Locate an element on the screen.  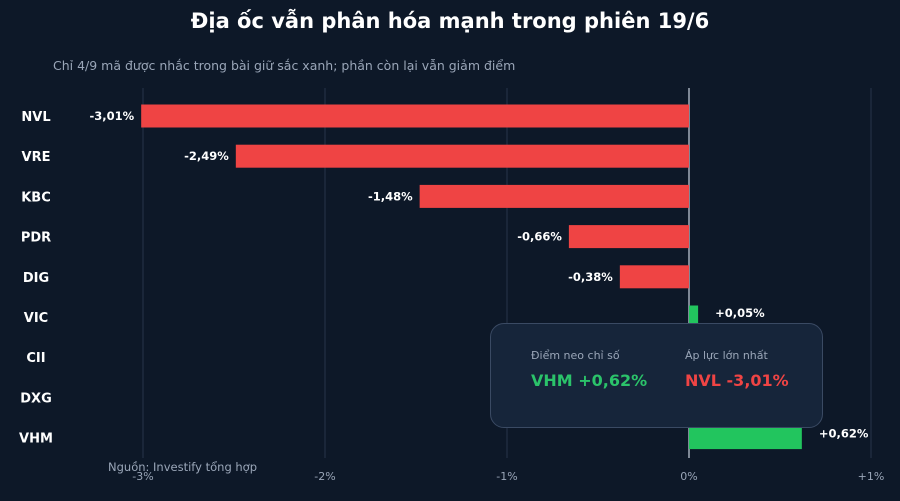
callout-pressure-value: NVL -3,01% is located at coordinates (737, 380).